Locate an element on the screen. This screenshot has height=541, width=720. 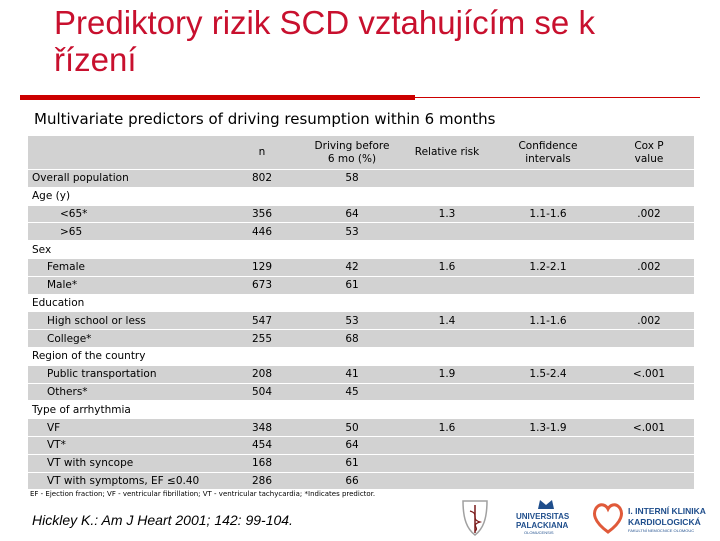
table-row: Overall population 802 58 is located at coordinates (361, 178).